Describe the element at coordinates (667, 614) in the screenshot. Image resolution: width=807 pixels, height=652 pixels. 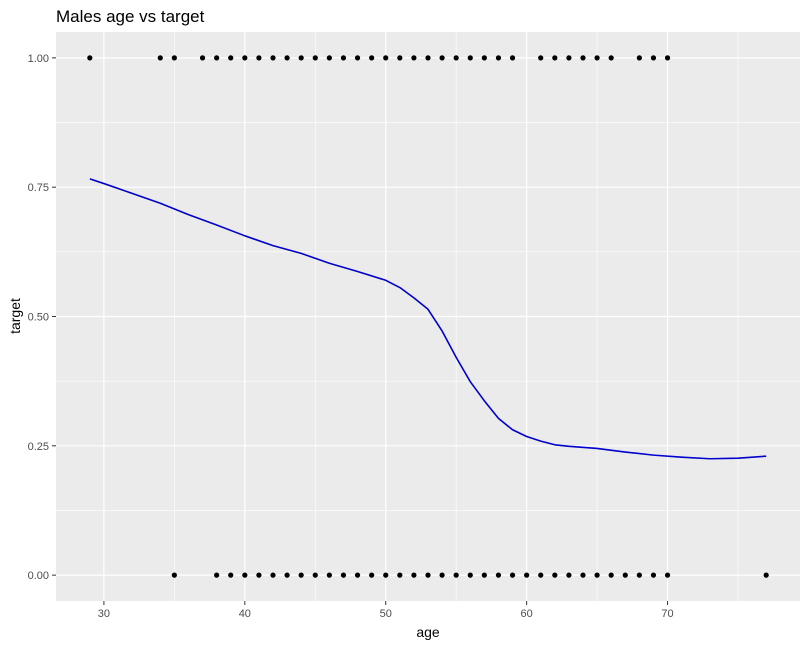
I see `x-tick-label-4: 70` at that location.